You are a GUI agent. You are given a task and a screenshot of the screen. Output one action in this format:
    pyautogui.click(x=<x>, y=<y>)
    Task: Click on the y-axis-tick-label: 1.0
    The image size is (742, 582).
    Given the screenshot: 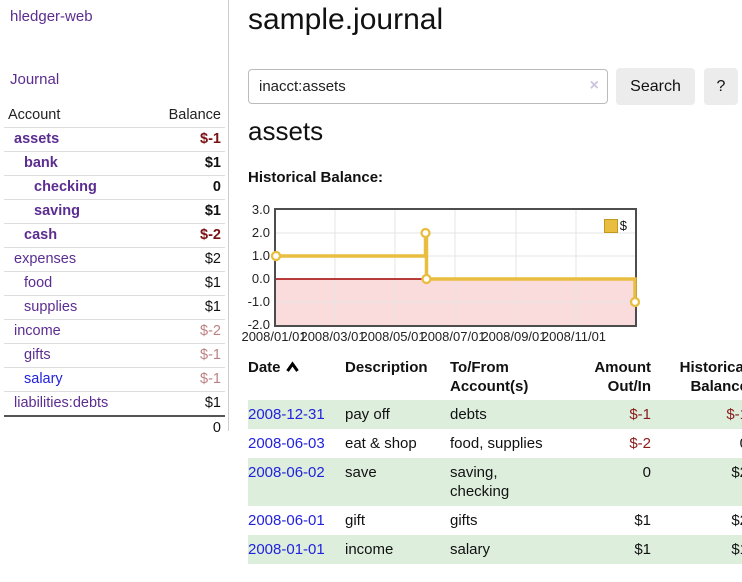 What is the action you would take?
    pyautogui.click(x=260, y=255)
    